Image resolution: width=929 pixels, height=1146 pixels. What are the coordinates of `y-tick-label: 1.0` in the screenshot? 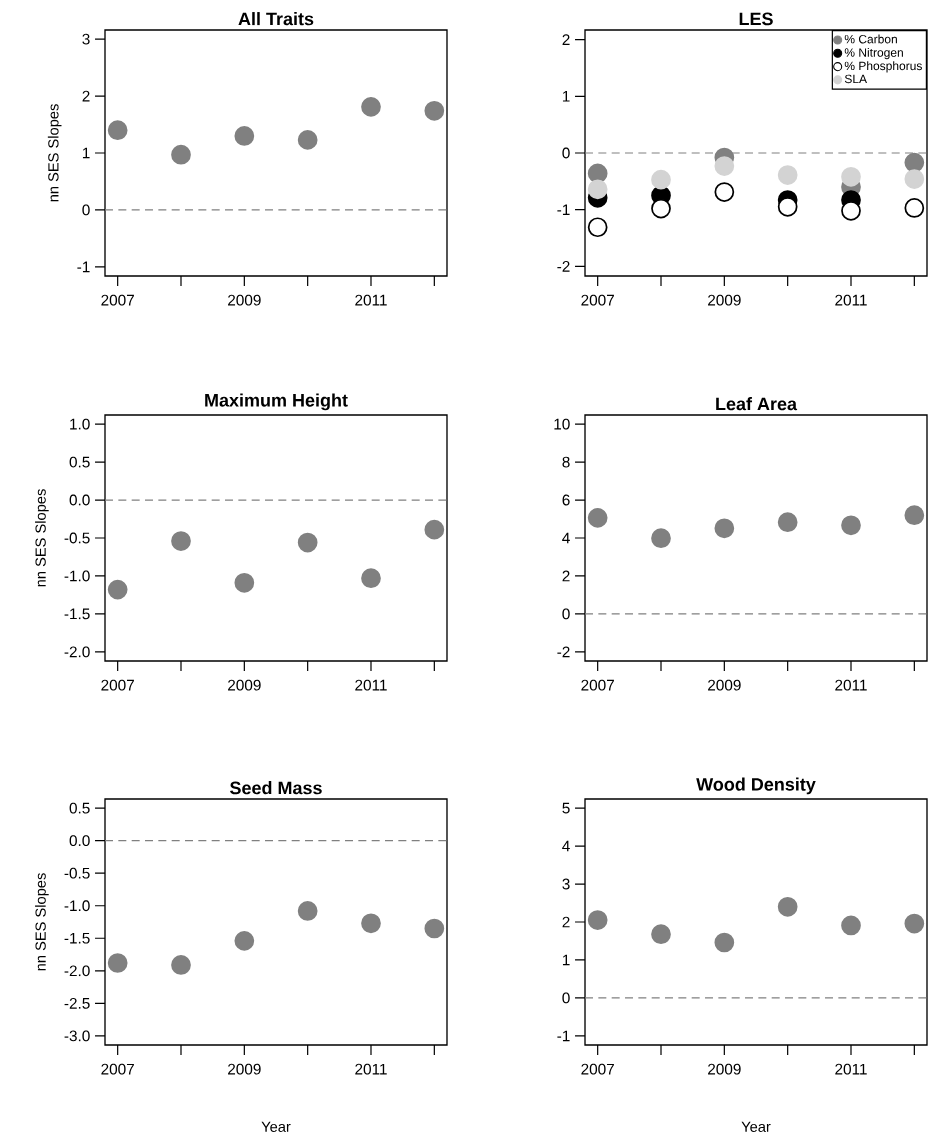 It's located at (80, 424).